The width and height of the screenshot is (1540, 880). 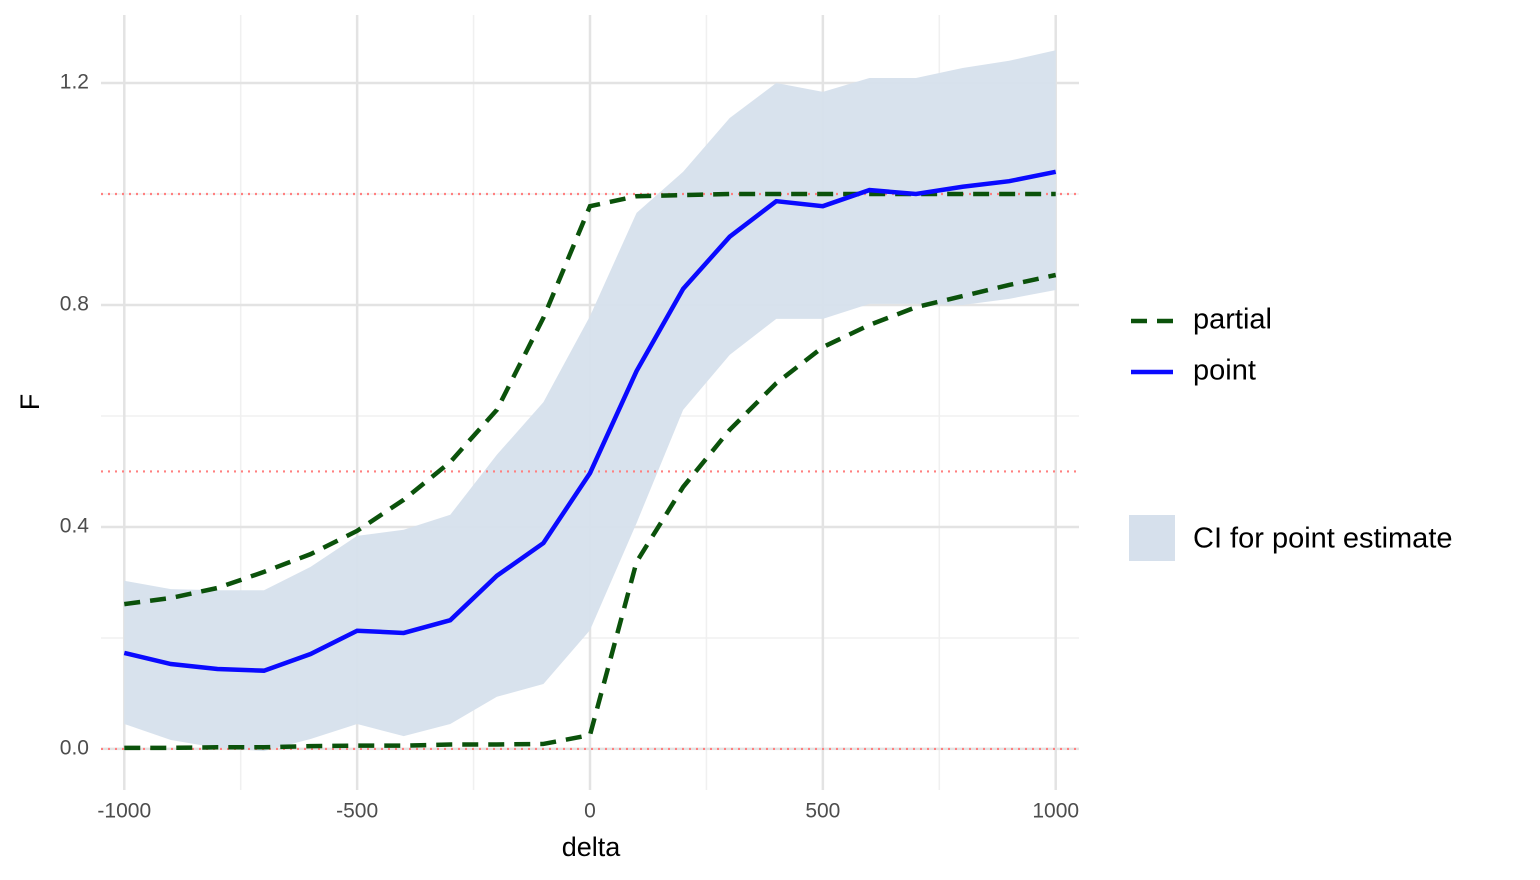 What do you see at coordinates (74, 82) in the screenshot?
I see `y-tick-label: 1.2` at bounding box center [74, 82].